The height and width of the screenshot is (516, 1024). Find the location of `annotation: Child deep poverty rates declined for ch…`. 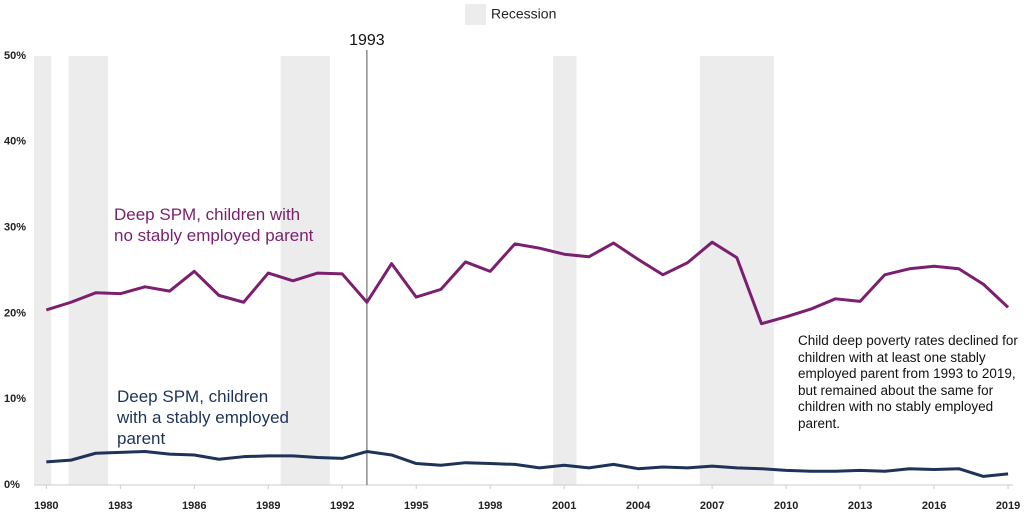

annotation: Child deep poverty rates declined for ch… is located at coordinates (908, 382).